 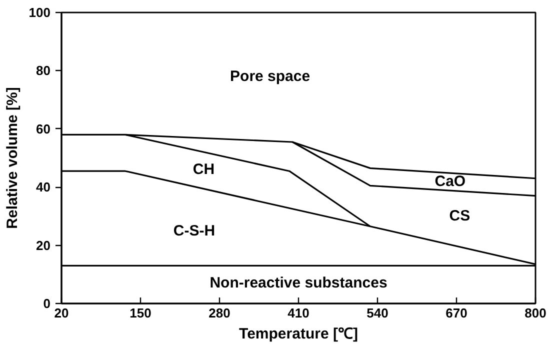 What do you see at coordinates (299, 313) in the screenshot?
I see `x-tick-label: 410` at bounding box center [299, 313].